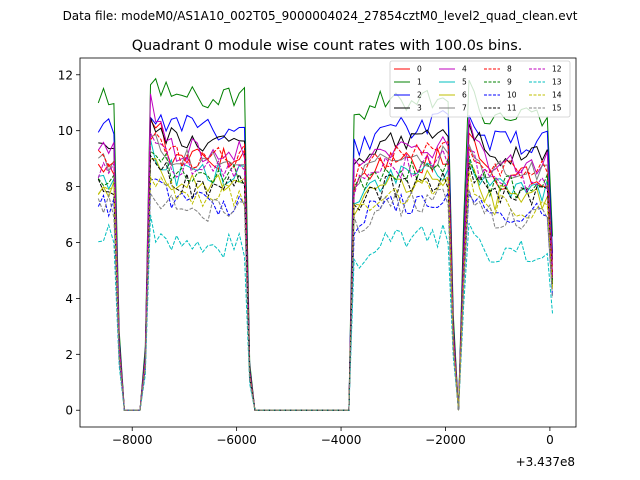  What do you see at coordinates (69, 299) in the screenshot?
I see `y-tick-label: 4` at bounding box center [69, 299].